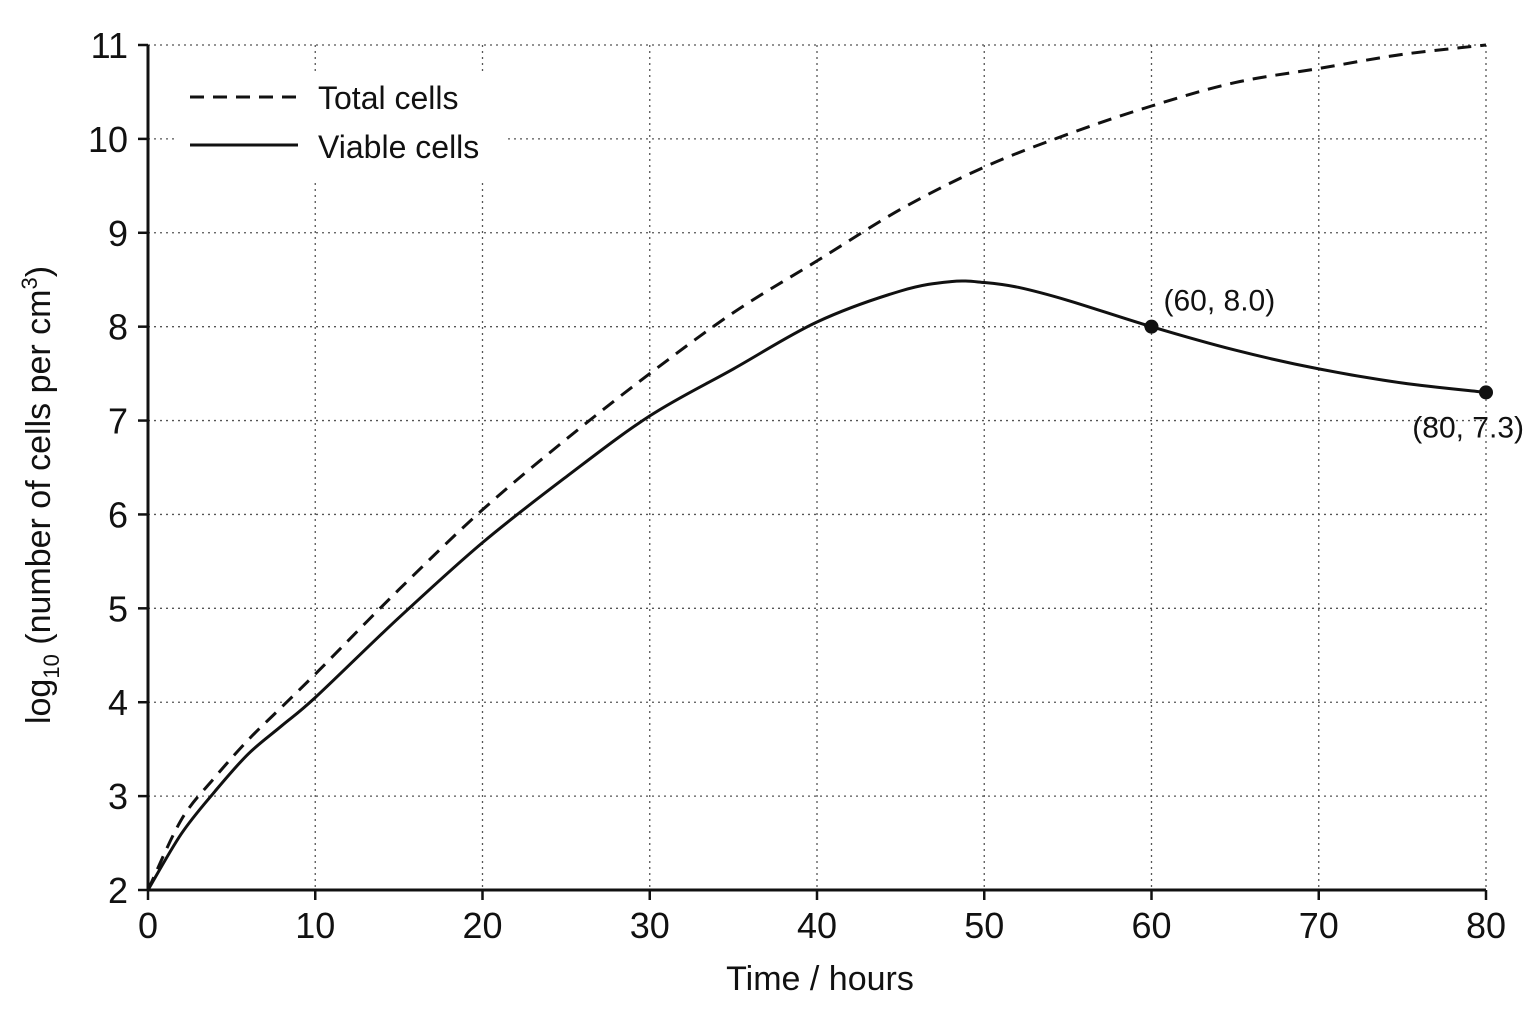 The width and height of the screenshot is (1536, 1024). I want to click on highlighted-points: (60, 8.0) (80, 7.3), so click(1334, 364).